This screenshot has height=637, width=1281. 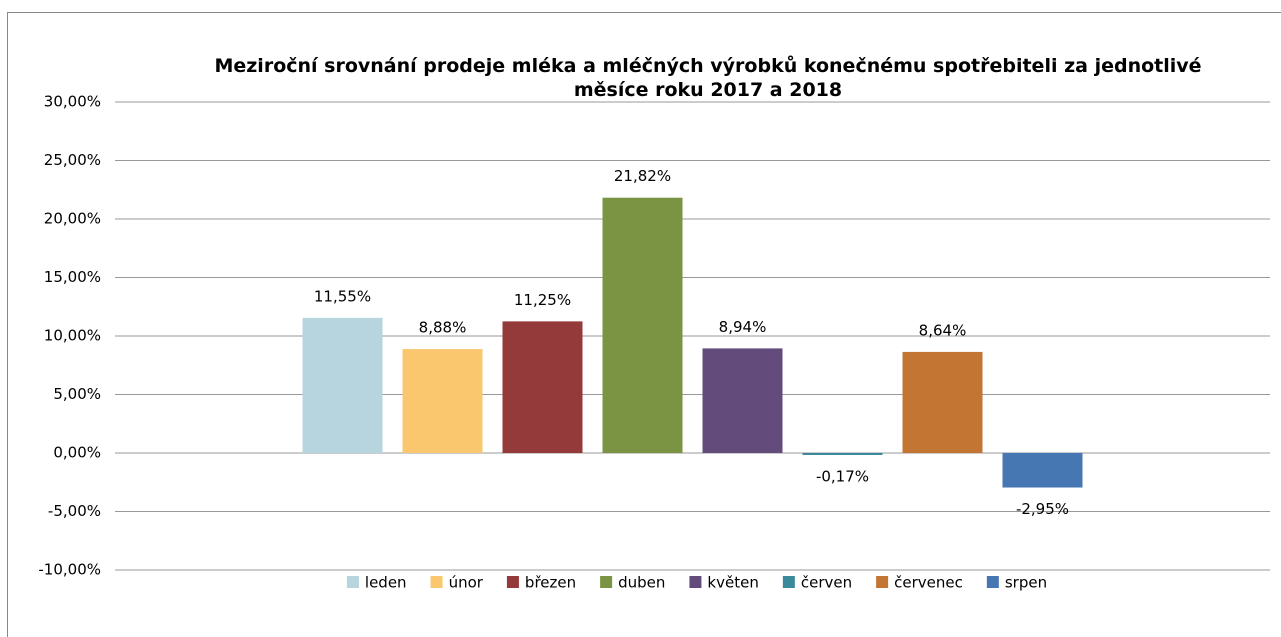 I want to click on legend-label: květen, so click(x=732, y=583).